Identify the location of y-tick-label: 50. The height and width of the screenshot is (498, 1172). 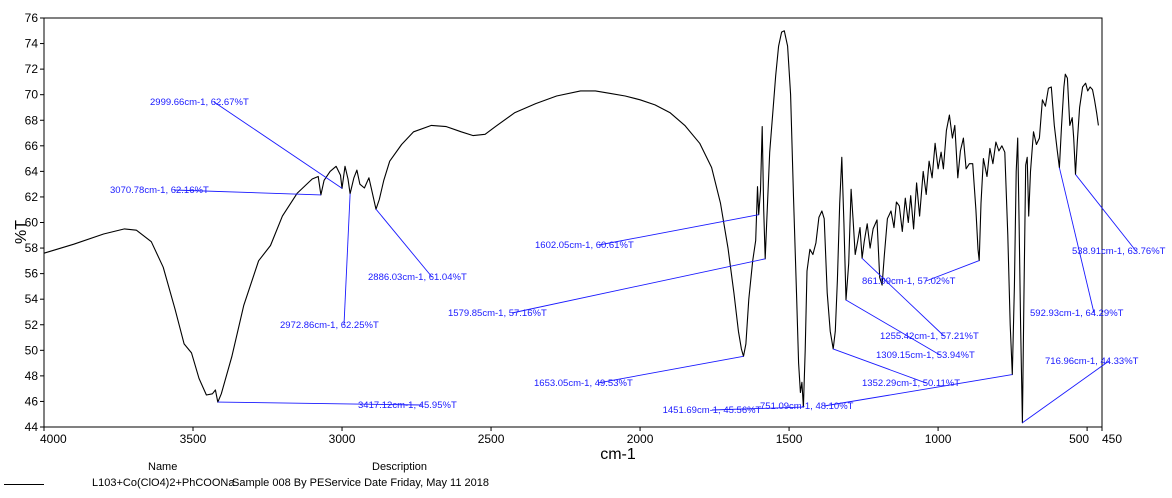
(32, 350).